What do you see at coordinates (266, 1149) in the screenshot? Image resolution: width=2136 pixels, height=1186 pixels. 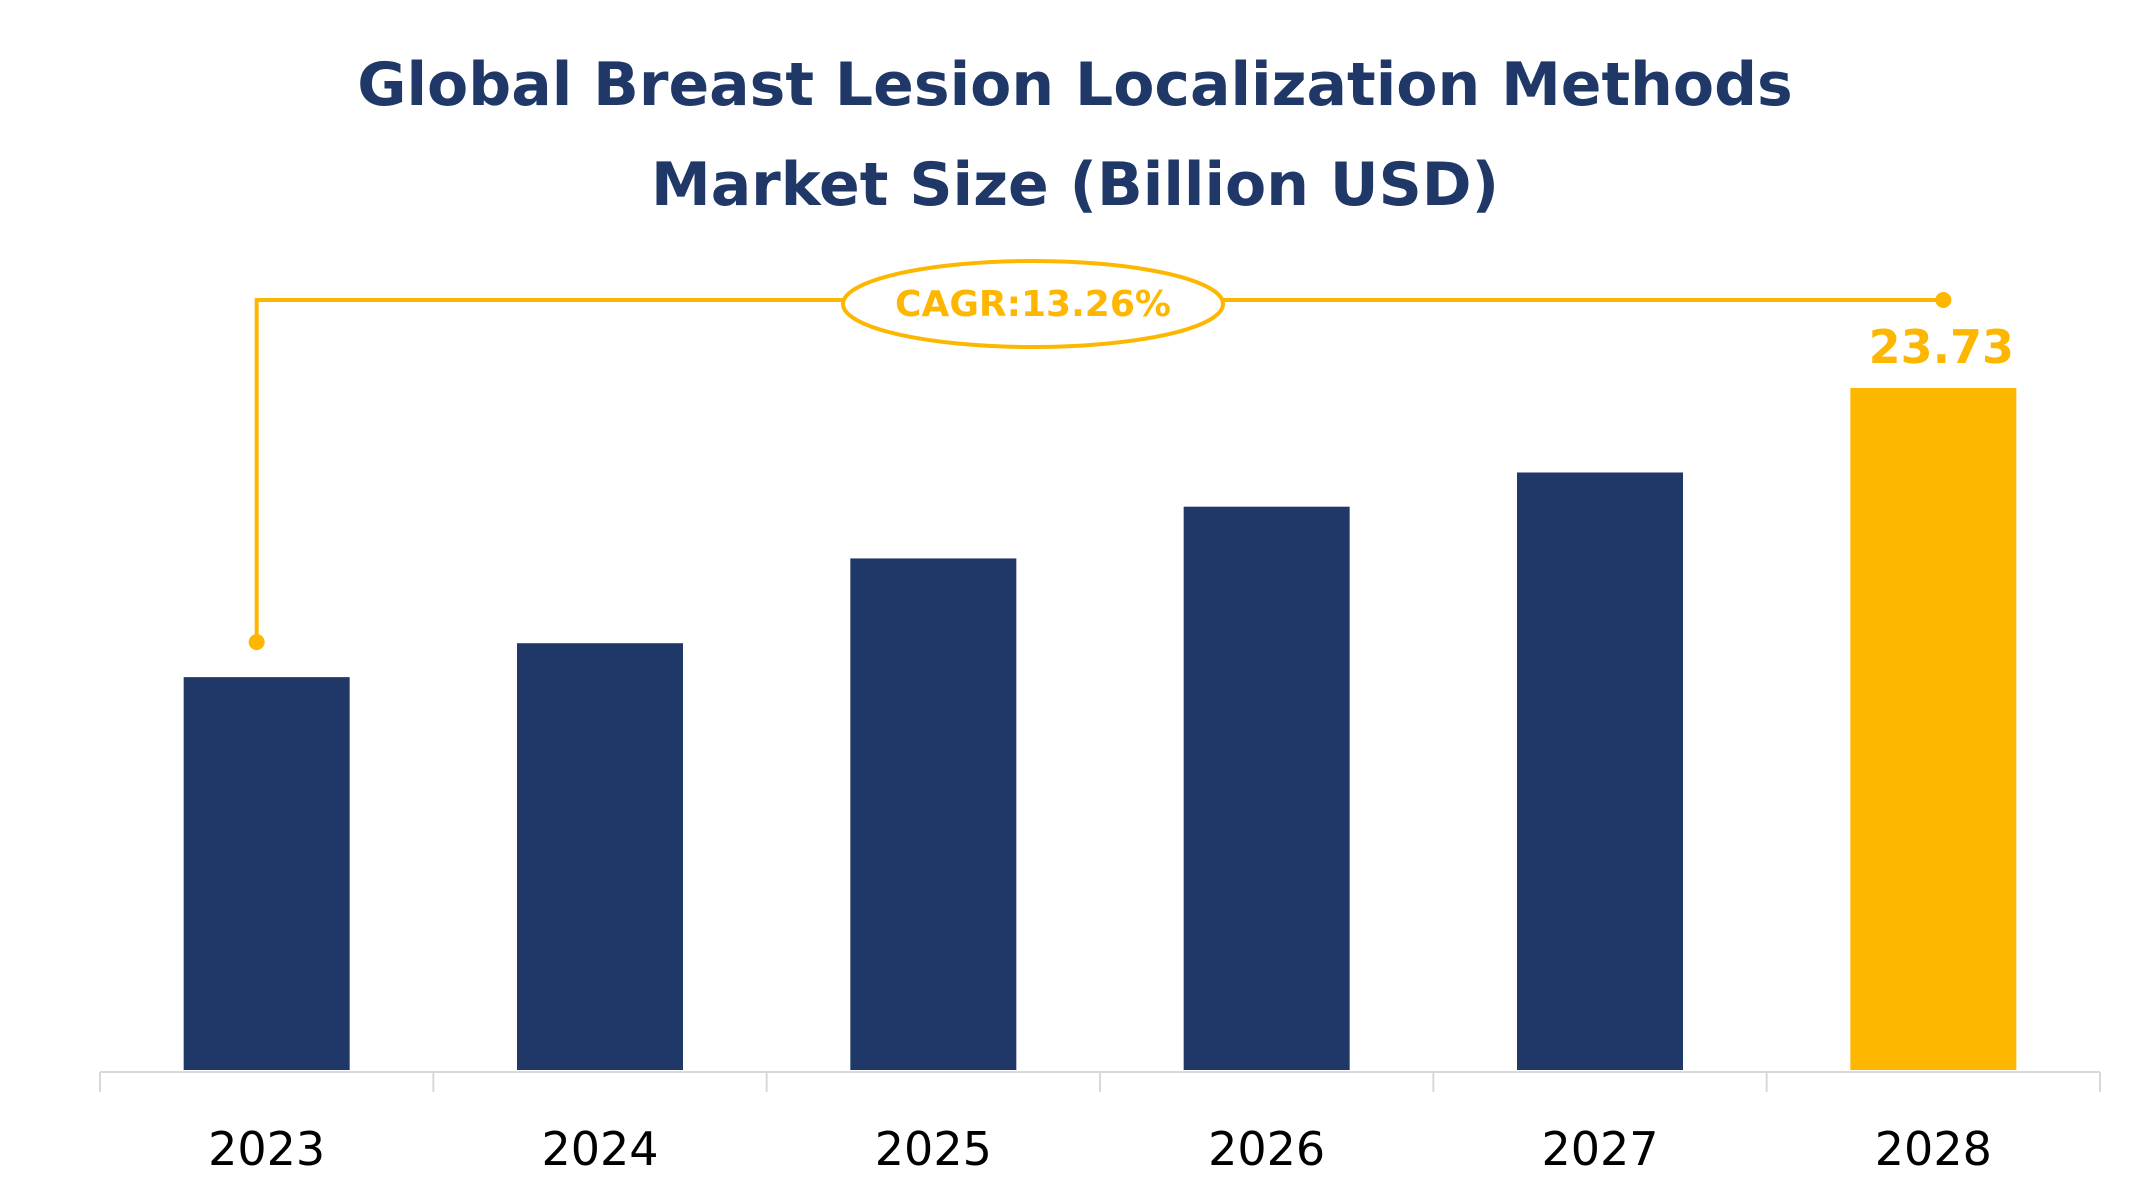 I see `x-tick-label: 2023` at bounding box center [266, 1149].